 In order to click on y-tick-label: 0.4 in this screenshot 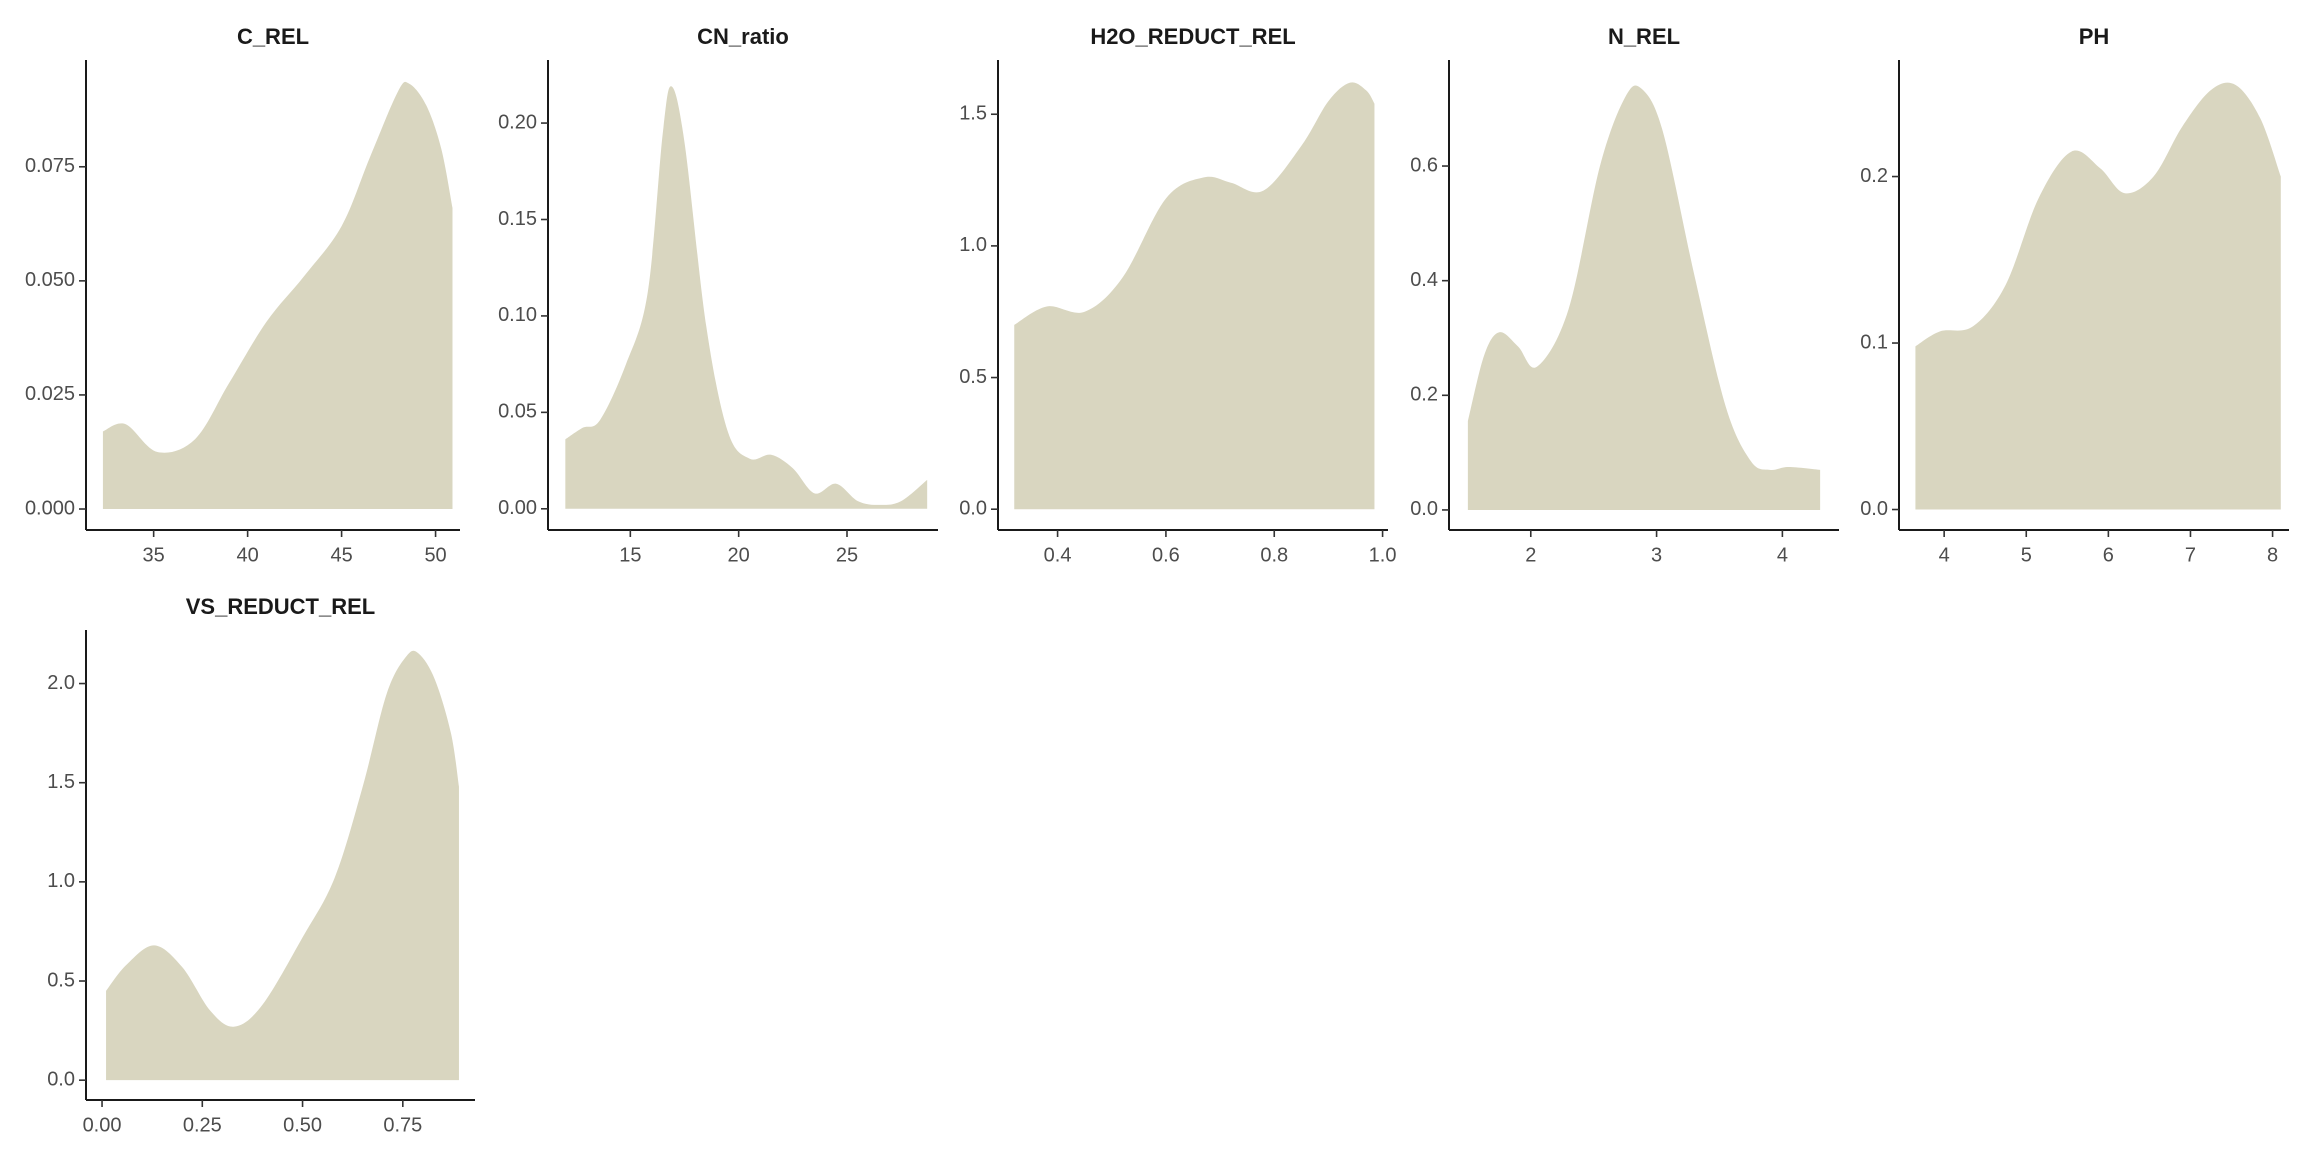, I will do `click(1424, 280)`.